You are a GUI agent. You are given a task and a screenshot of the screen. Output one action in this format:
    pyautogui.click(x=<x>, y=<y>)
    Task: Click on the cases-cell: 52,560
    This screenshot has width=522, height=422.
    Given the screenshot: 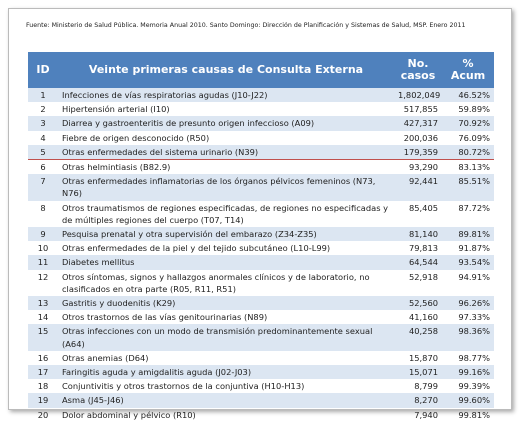 What is the action you would take?
    pyautogui.click(x=418, y=303)
    